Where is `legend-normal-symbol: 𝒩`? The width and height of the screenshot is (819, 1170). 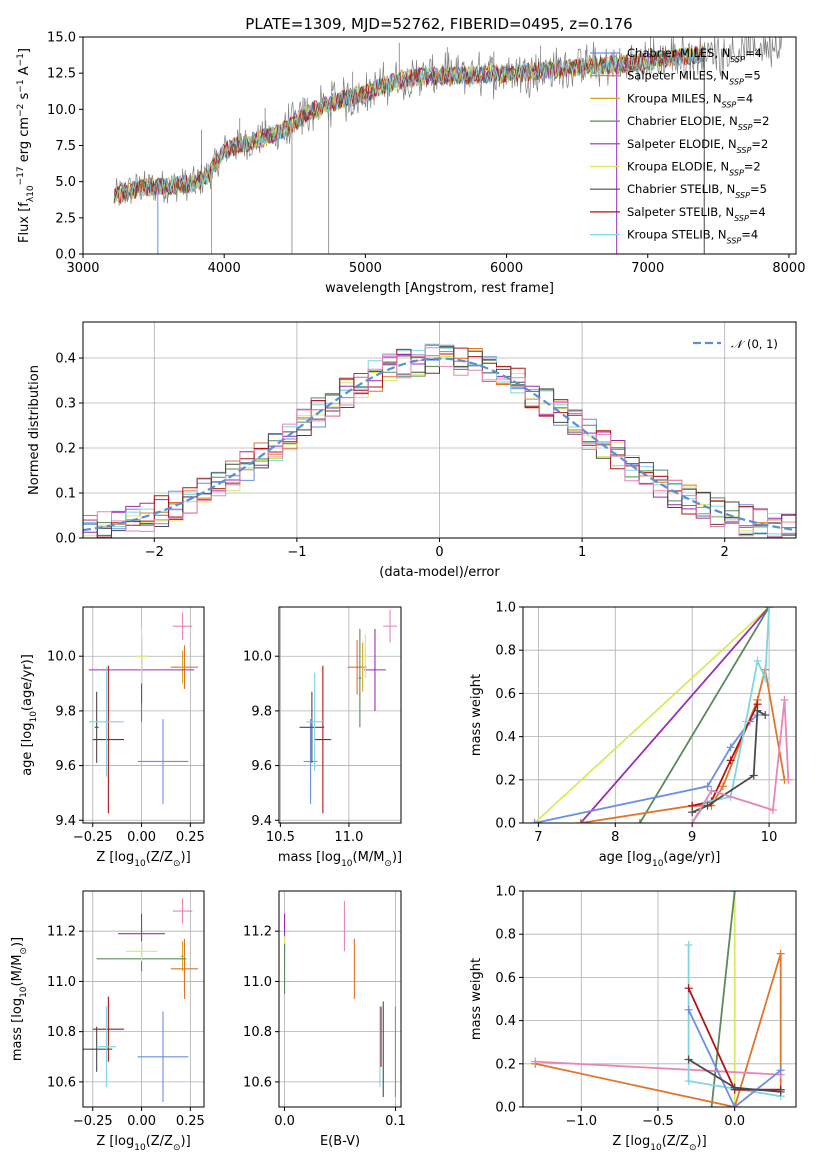
legend-normal-symbol: 𝒩 is located at coordinates (738, 344).